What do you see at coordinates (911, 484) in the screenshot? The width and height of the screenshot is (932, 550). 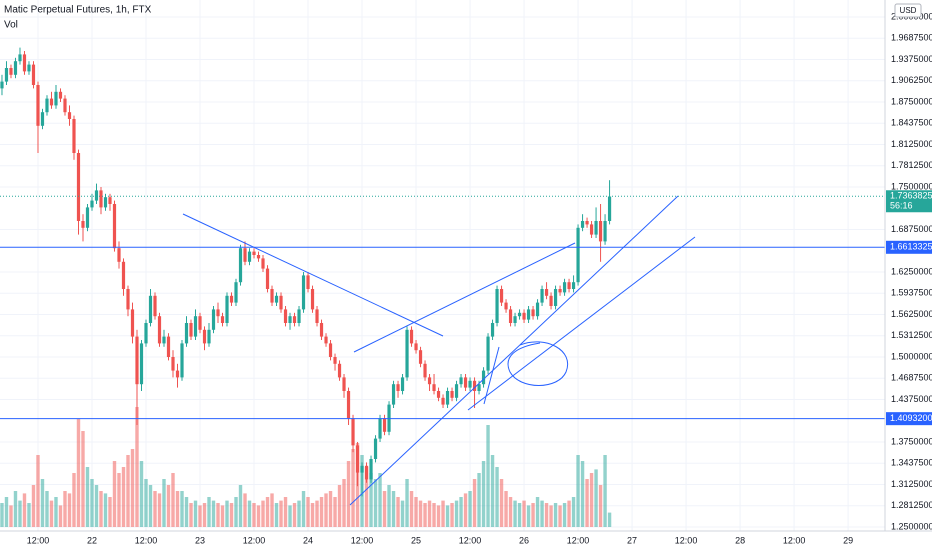 I see `y-tick-label: 1.3125000` at bounding box center [911, 484].